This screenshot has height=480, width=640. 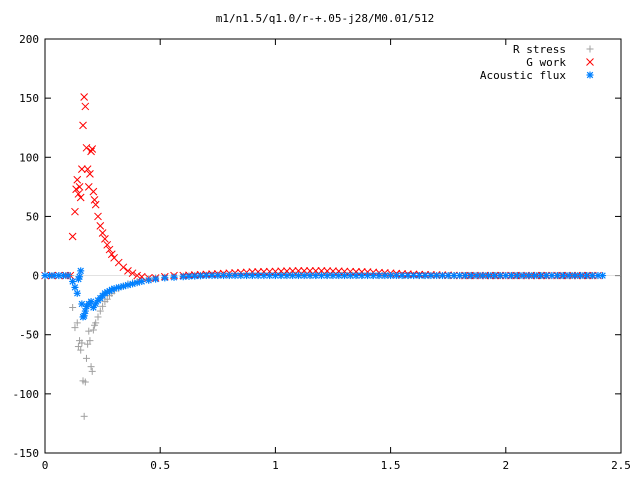 I want to click on y-tick-label: -100, so click(x=26, y=394).